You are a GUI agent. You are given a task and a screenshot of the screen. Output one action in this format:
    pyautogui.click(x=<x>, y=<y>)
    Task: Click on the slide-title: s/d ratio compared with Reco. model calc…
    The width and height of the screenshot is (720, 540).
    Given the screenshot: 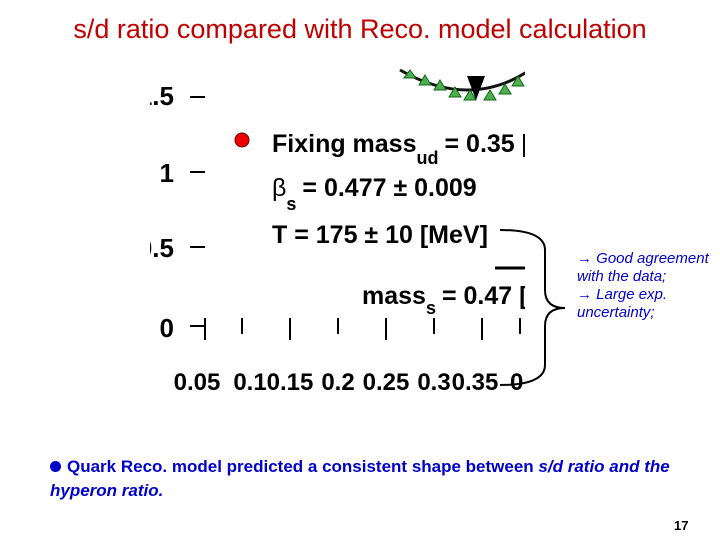 What is the action you would take?
    pyautogui.click(x=360, y=29)
    